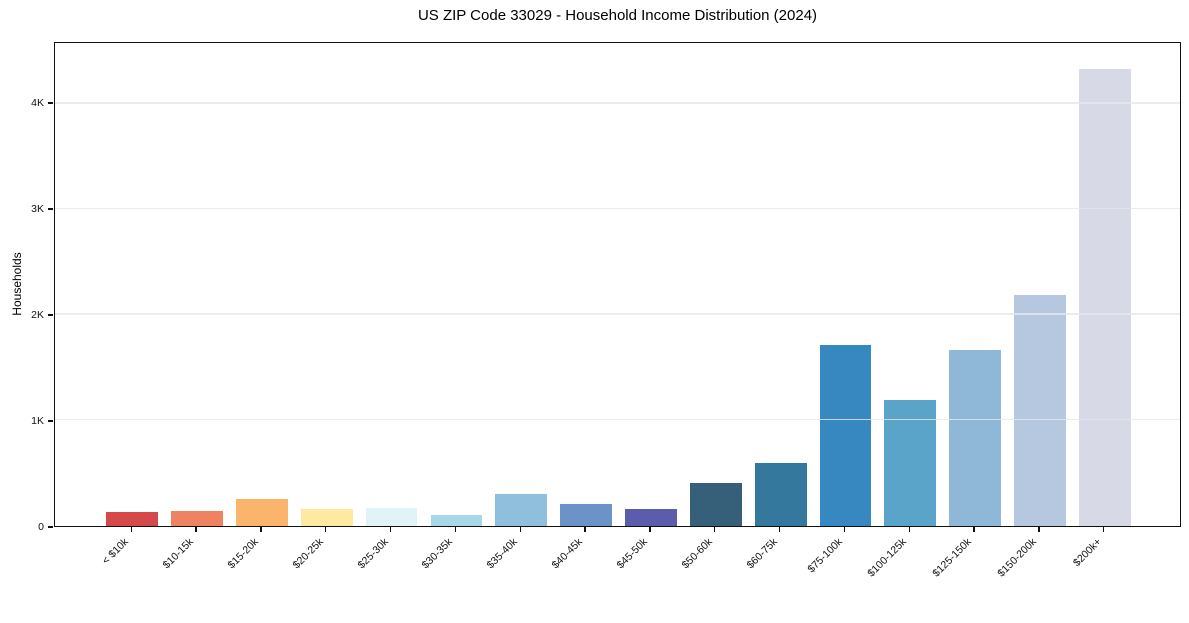 This screenshot has width=1189, height=623. I want to click on bar-$10-15k, so click(197, 518).